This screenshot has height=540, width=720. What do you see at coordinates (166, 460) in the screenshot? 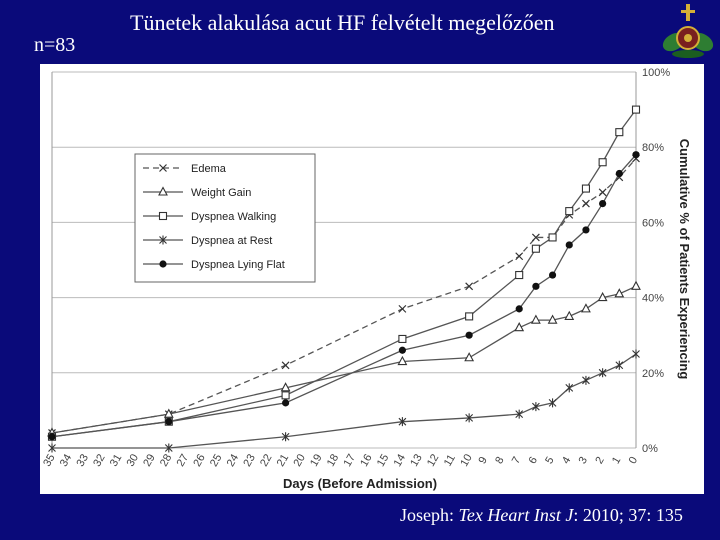
I see `x-tick-label: 28` at bounding box center [166, 460].